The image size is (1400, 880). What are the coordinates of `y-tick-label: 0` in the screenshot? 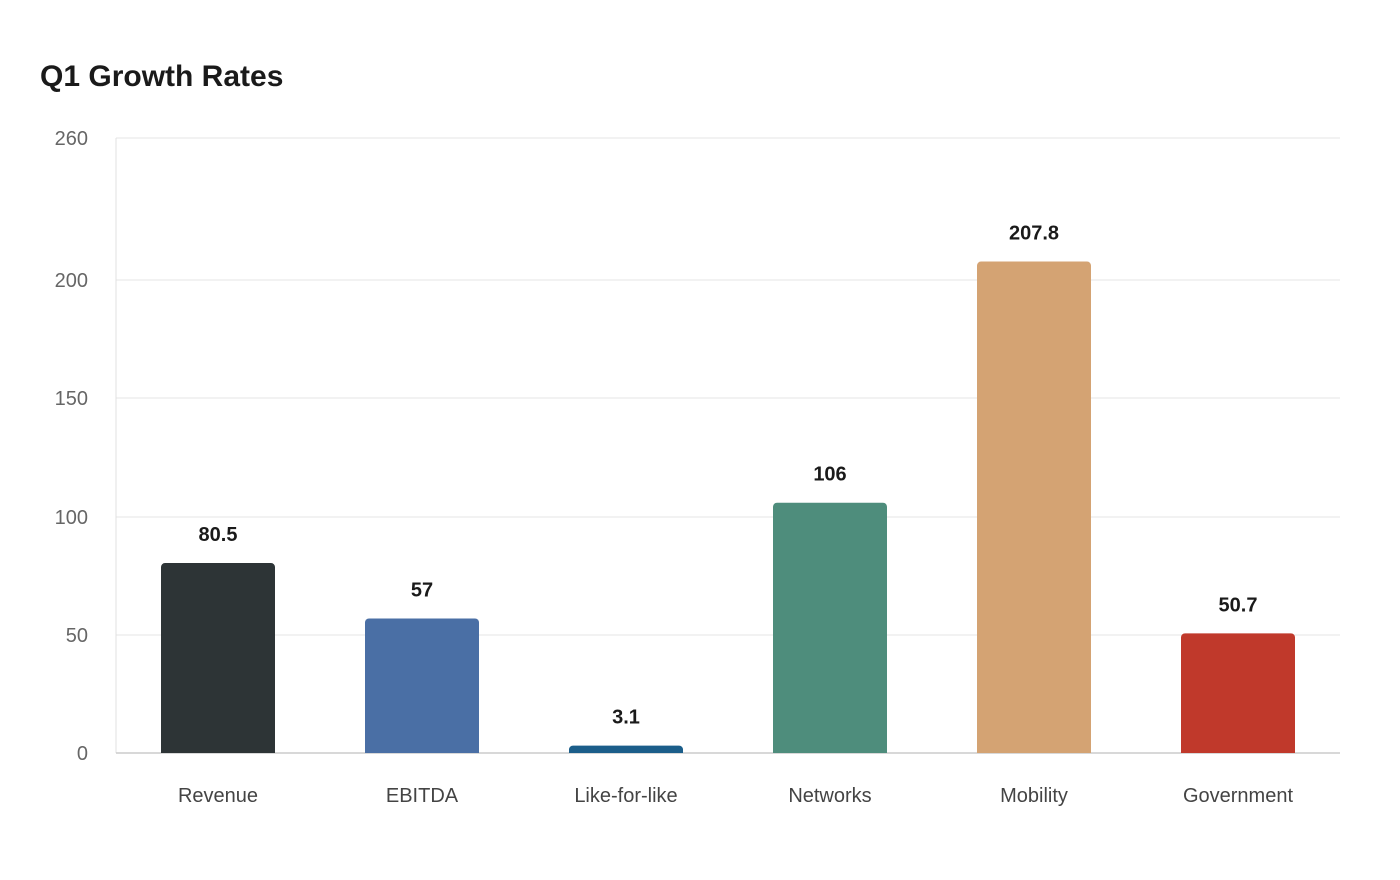 It's located at (82, 754).